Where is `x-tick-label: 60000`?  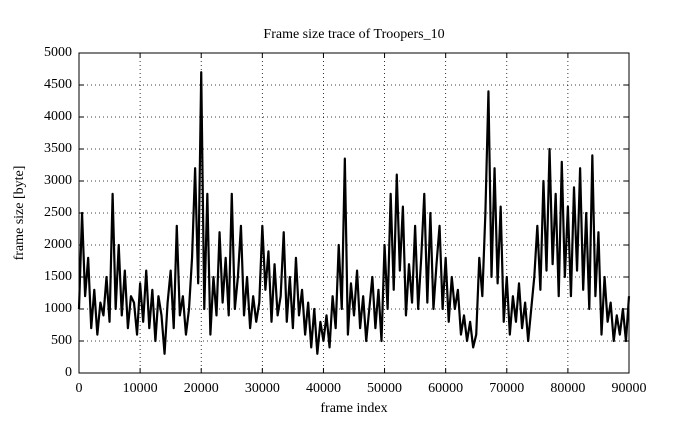
x-tick-label: 60000 is located at coordinates (445, 388).